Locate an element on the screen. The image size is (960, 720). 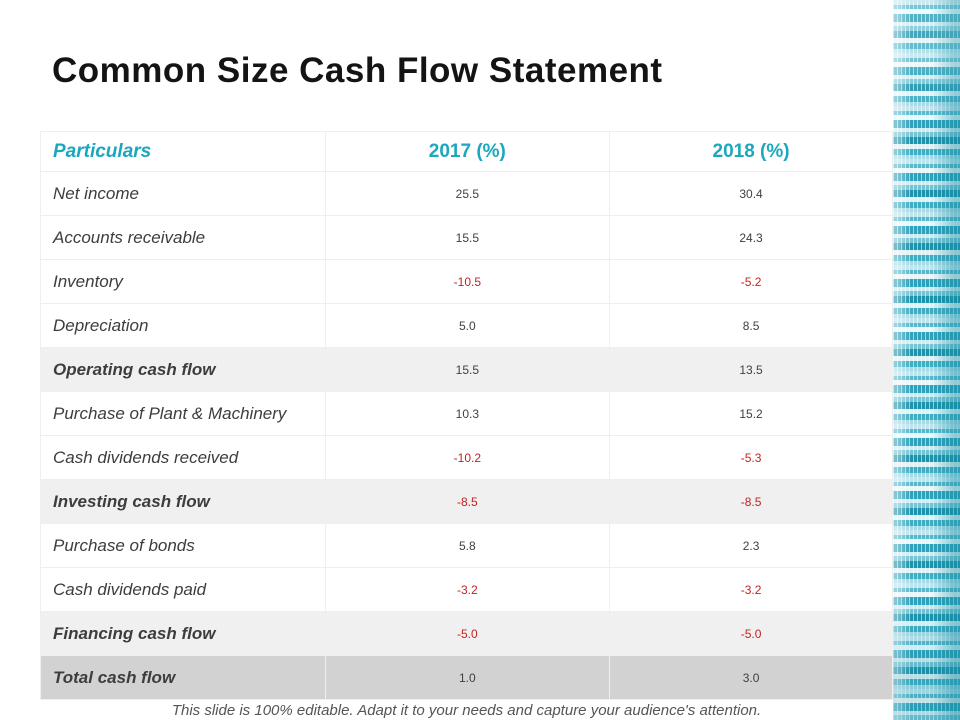
table-row: Financing cash flow -5.0 -5.0 is located at coordinates (466, 633).